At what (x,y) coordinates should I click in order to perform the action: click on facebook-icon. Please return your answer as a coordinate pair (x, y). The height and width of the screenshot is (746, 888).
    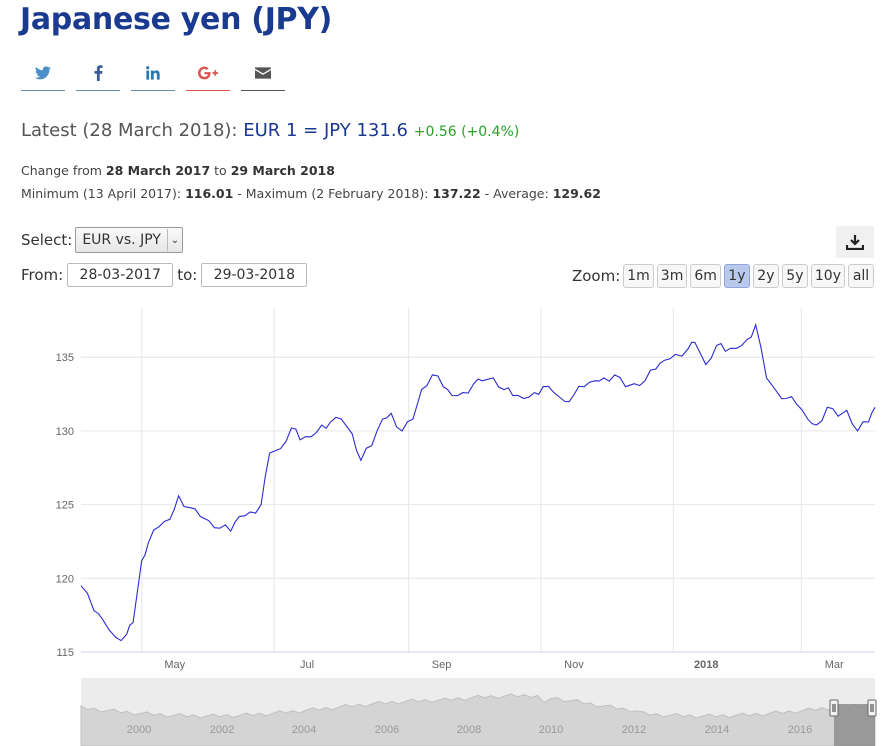
    Looking at the image, I should click on (98, 73).